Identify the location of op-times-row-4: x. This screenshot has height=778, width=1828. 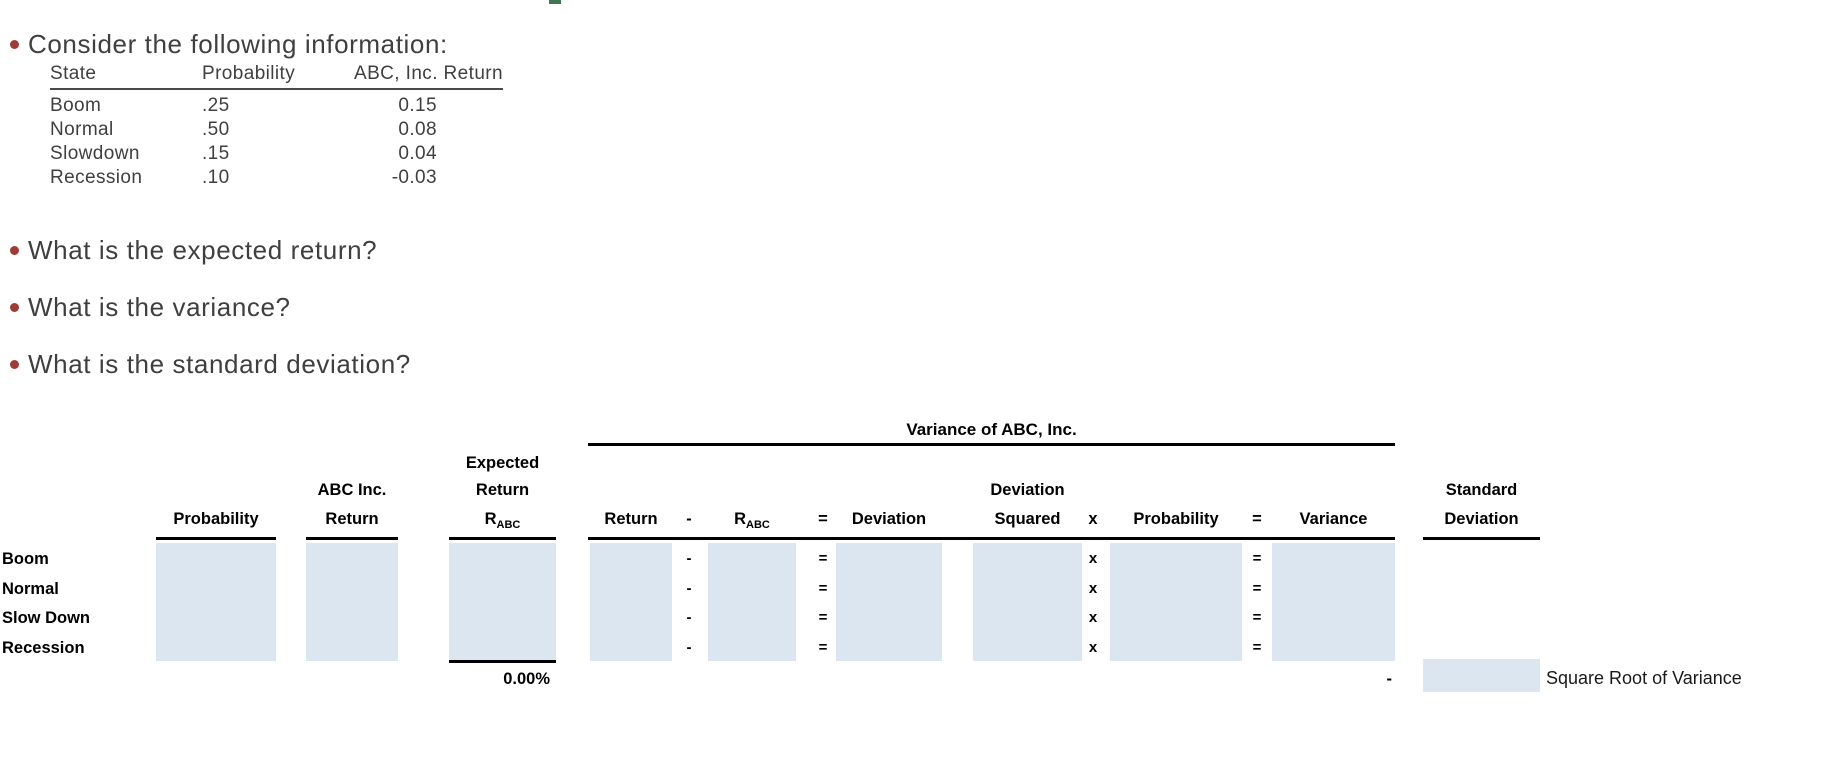
(1093, 647).